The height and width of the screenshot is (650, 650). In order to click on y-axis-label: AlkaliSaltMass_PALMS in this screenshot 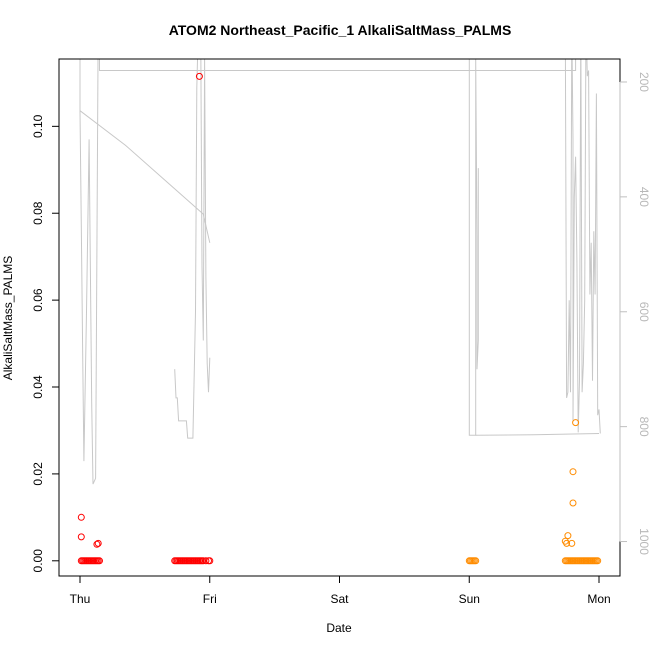, I will do `click(8, 318)`.